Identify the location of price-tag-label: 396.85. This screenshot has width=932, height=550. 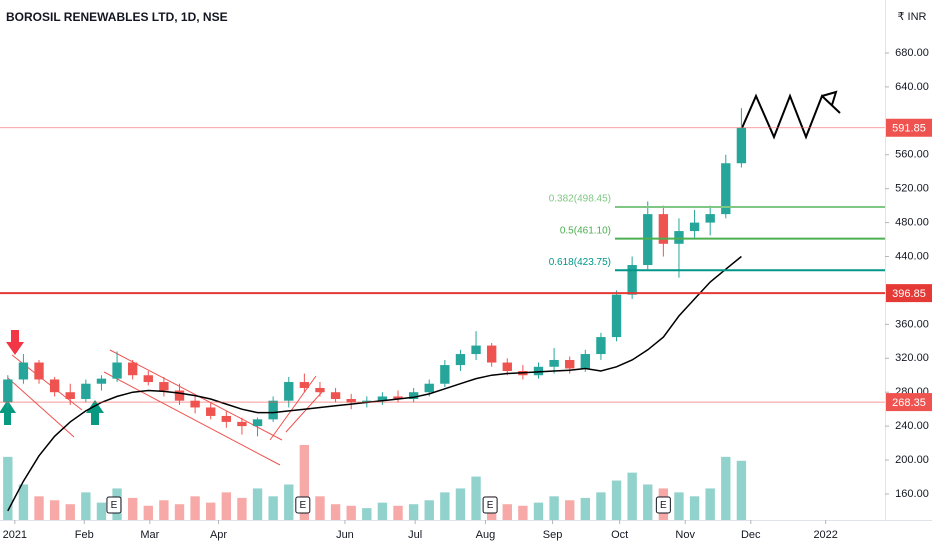
(909, 294).